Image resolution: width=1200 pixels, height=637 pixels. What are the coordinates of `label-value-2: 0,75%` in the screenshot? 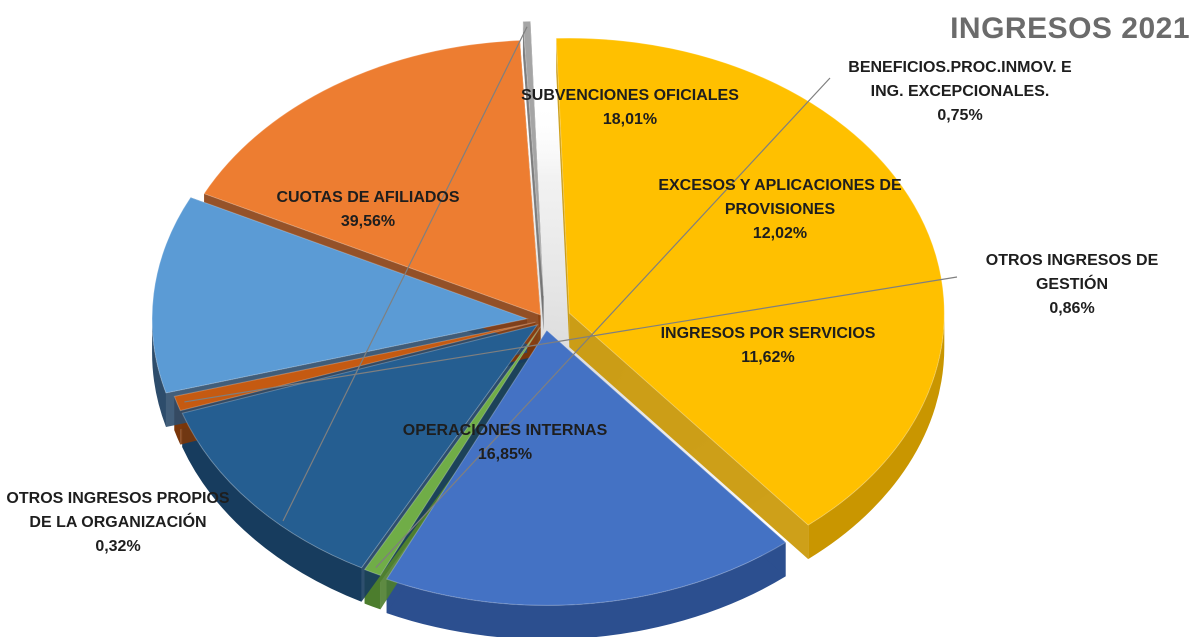 It's located at (959, 115).